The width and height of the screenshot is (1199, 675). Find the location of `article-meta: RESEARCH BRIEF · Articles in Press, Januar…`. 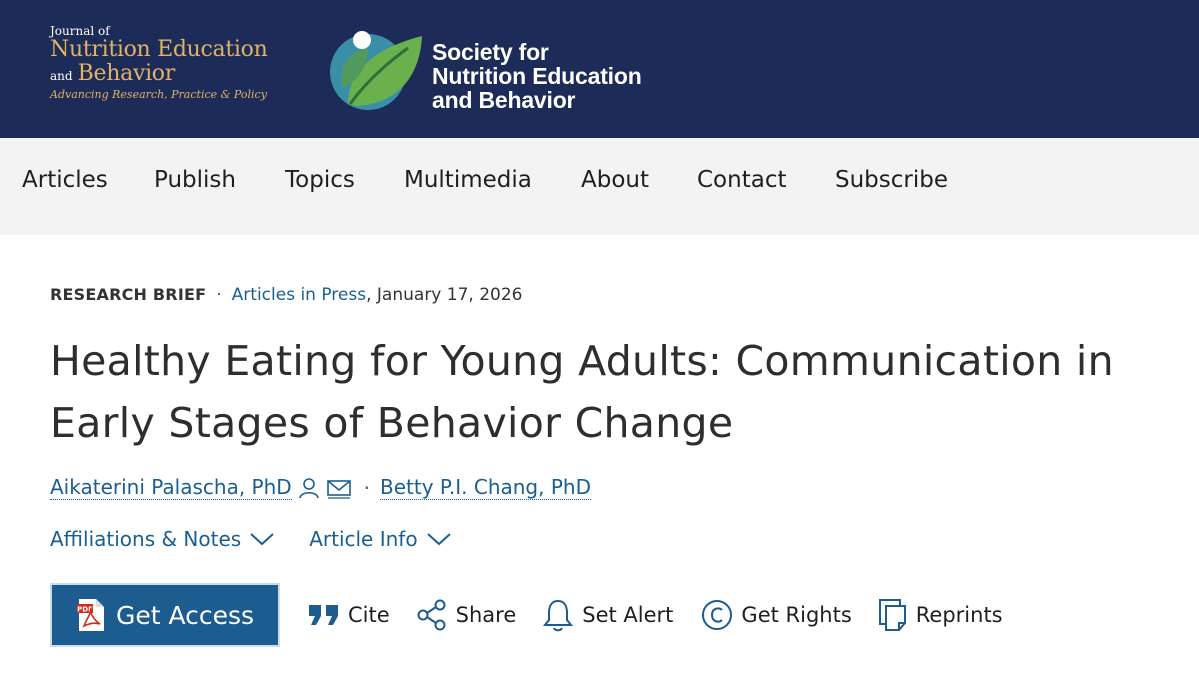

article-meta: RESEARCH BRIEF · Articles in Press, Januar… is located at coordinates (286, 295).